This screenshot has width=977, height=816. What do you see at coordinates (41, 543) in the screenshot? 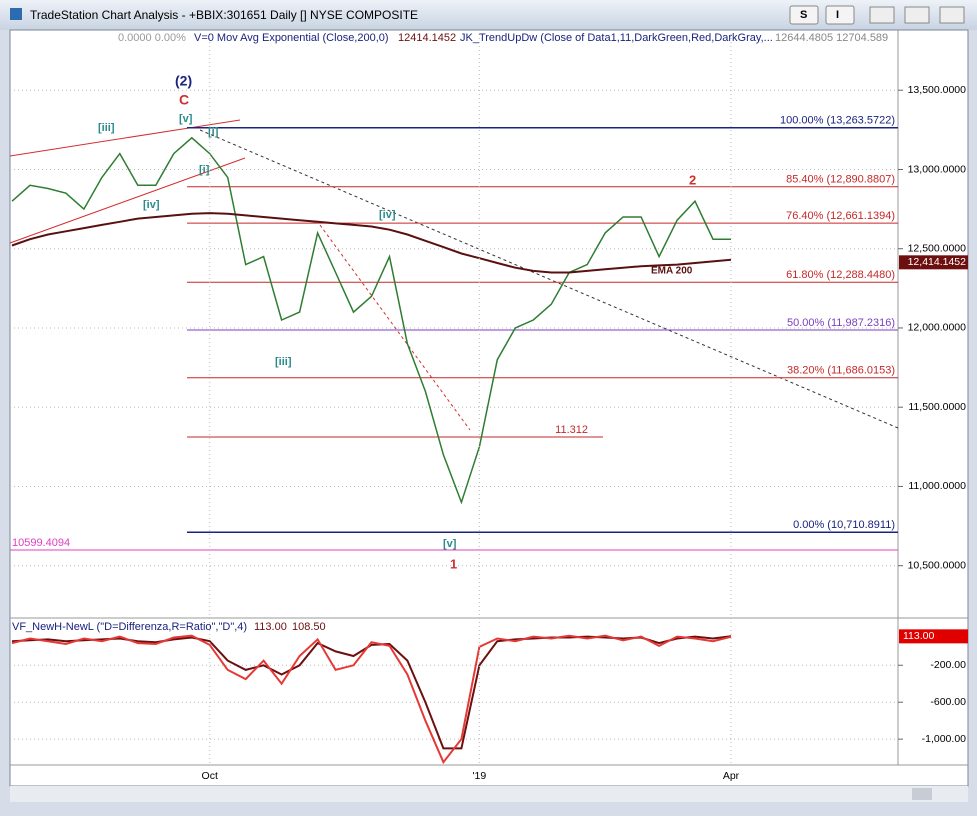
I see `level-label: 10599.4094` at bounding box center [41, 543].